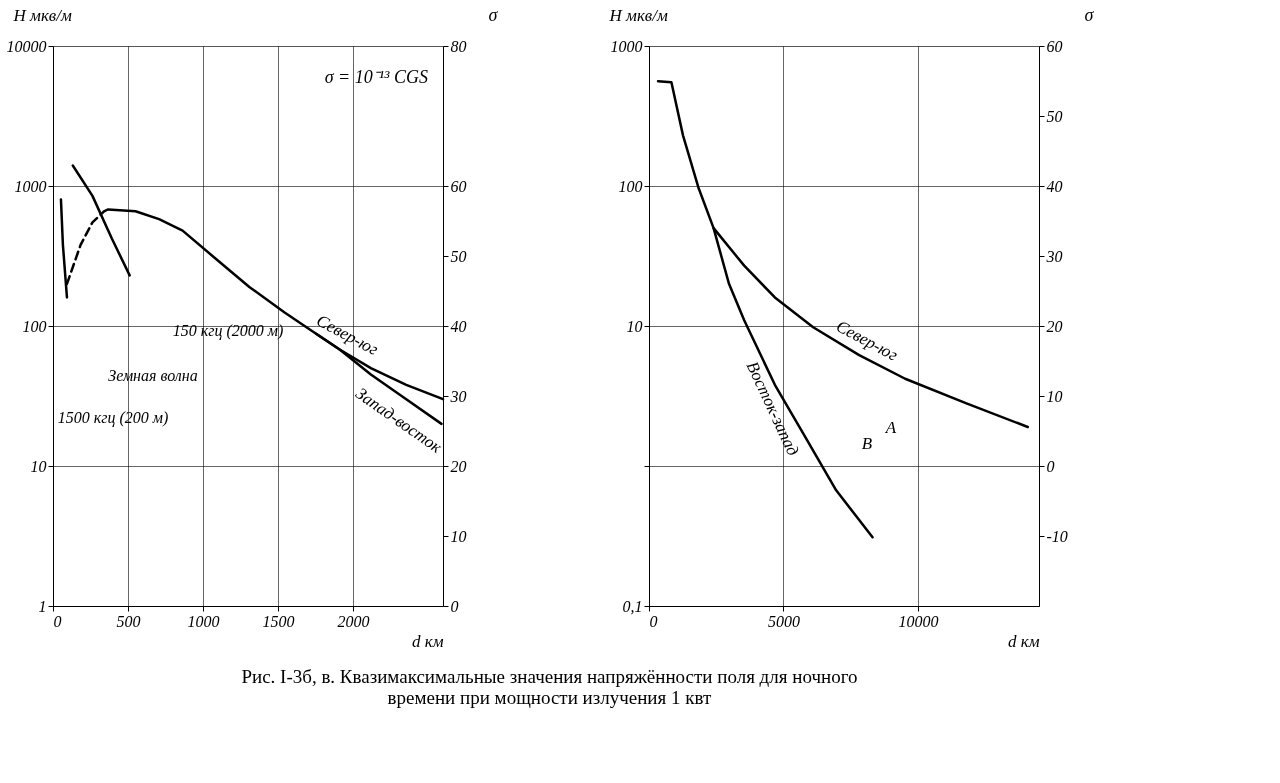 Image resolution: width=1280 pixels, height=783 pixels. What do you see at coordinates (1057, 536) in the screenshot?
I see `y2-tick-label: -10` at bounding box center [1057, 536].